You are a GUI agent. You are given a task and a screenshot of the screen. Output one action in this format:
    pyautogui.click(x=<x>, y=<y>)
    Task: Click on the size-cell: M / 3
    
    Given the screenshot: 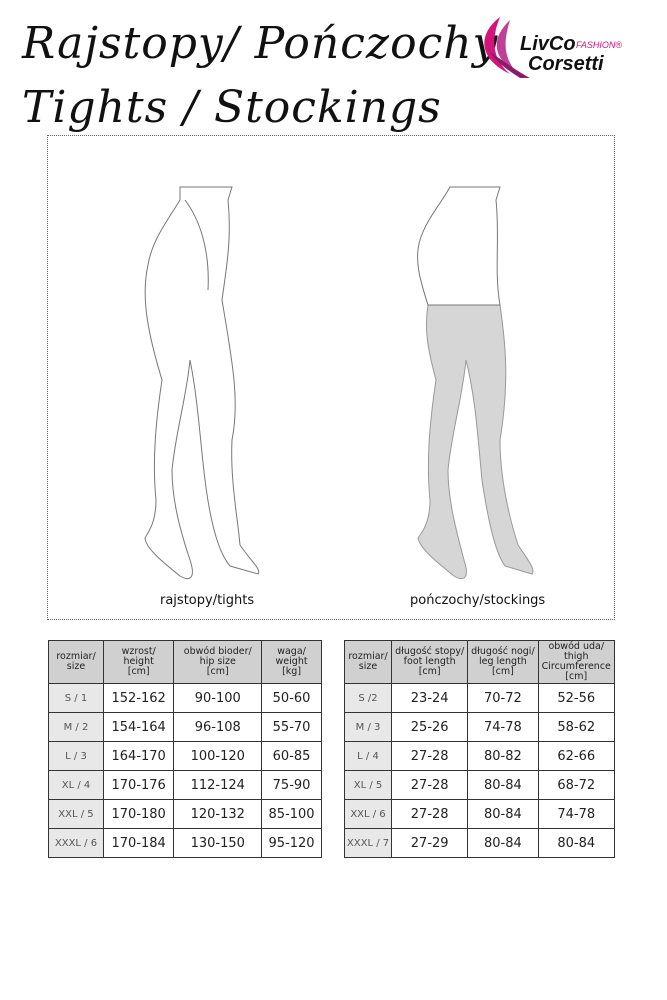 What is the action you would take?
    pyautogui.click(x=368, y=727)
    